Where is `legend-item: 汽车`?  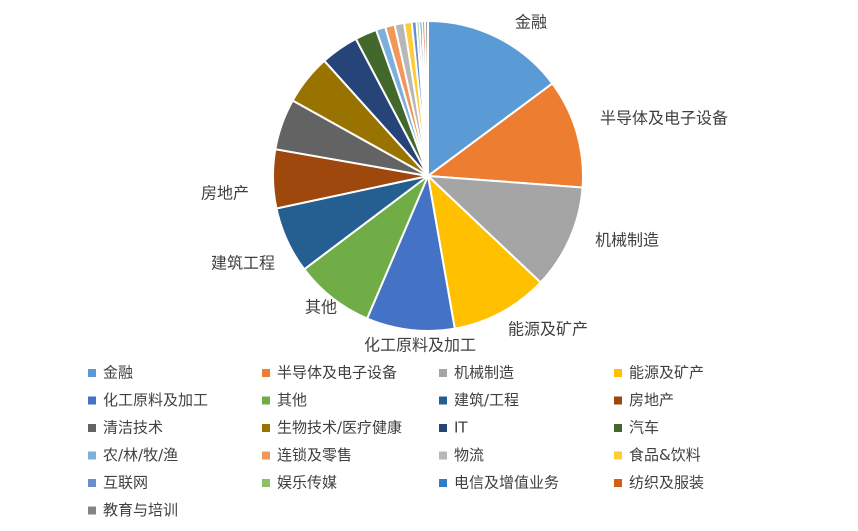
legend-item: 汽车 is located at coordinates (636, 428).